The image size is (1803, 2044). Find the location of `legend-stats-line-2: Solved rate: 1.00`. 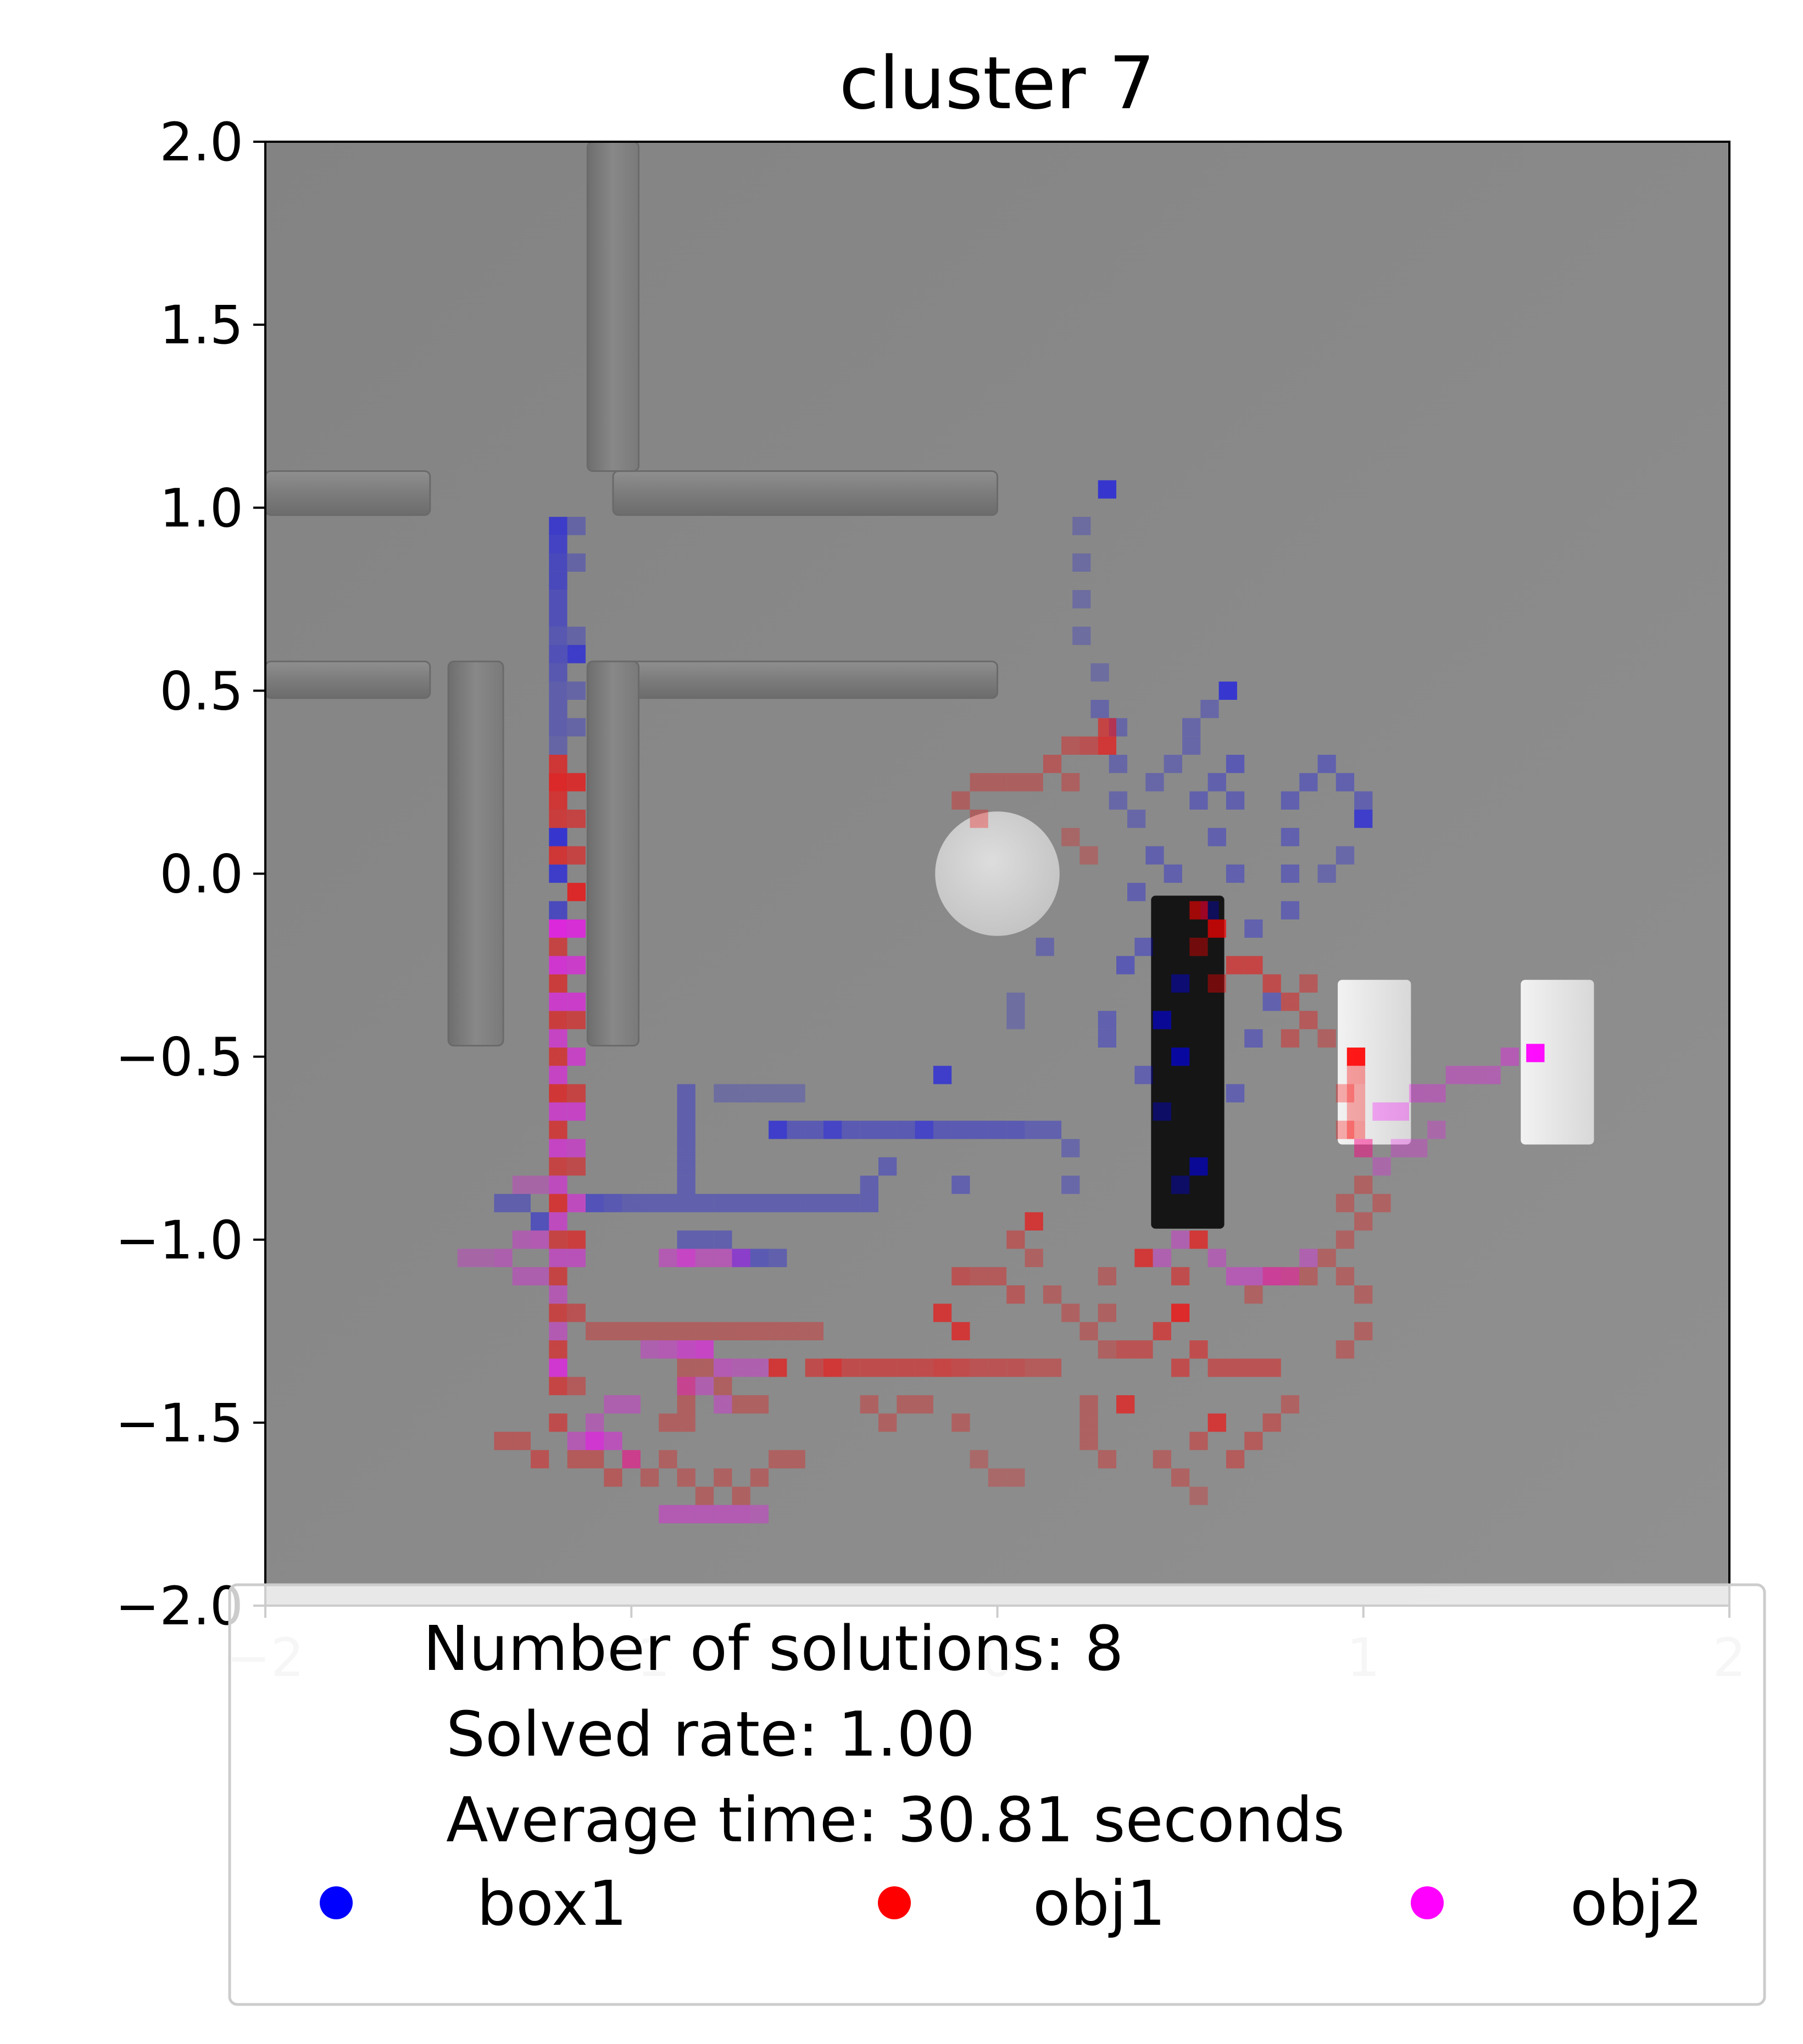

legend-stats-line-2: Solved rate: 1.00 is located at coordinates (710, 1734).